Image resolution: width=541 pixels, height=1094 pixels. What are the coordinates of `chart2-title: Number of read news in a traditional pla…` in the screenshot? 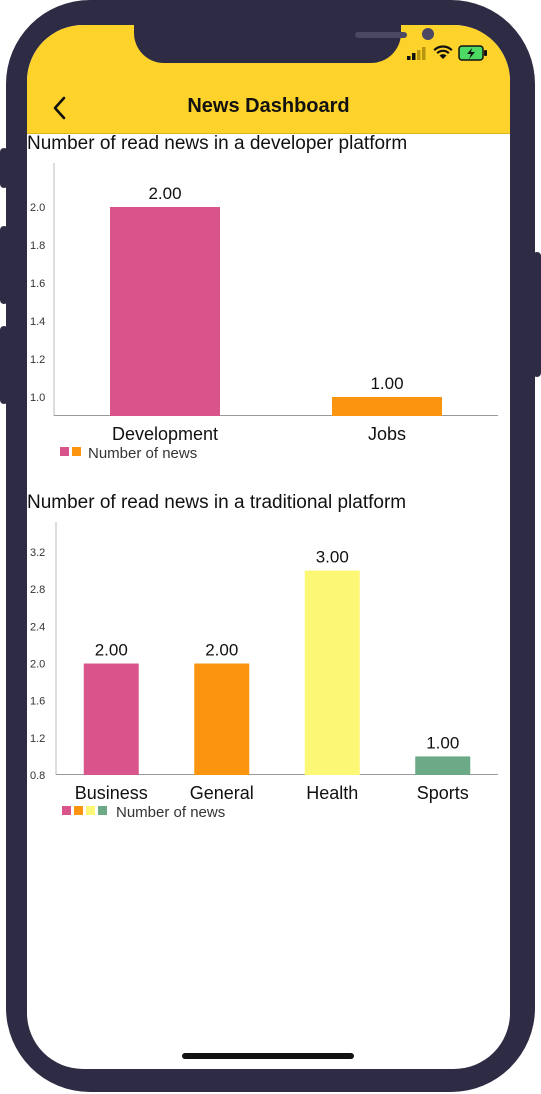 It's located at (217, 502).